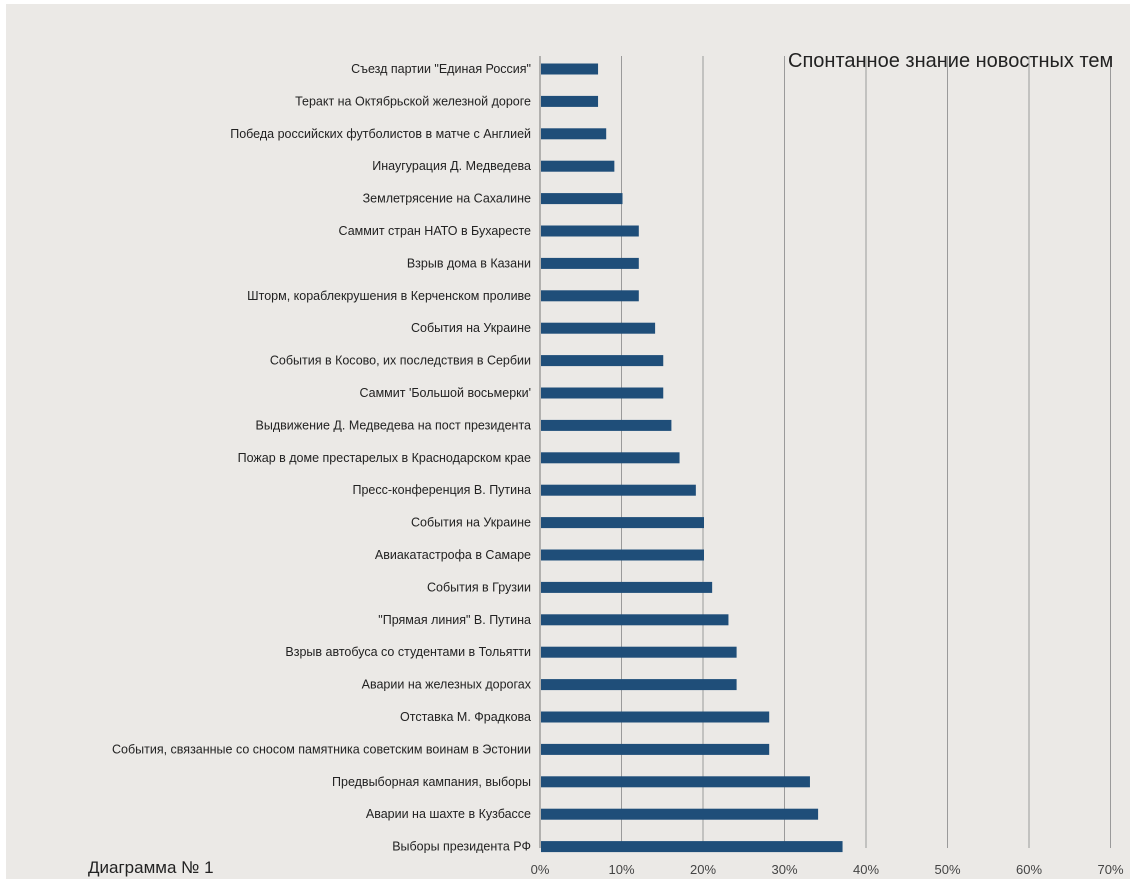 This screenshot has width=1134, height=883. What do you see at coordinates (435, 231) in the screenshot?
I see `category-label: Саммит стран НАТО в Бухаресте` at bounding box center [435, 231].